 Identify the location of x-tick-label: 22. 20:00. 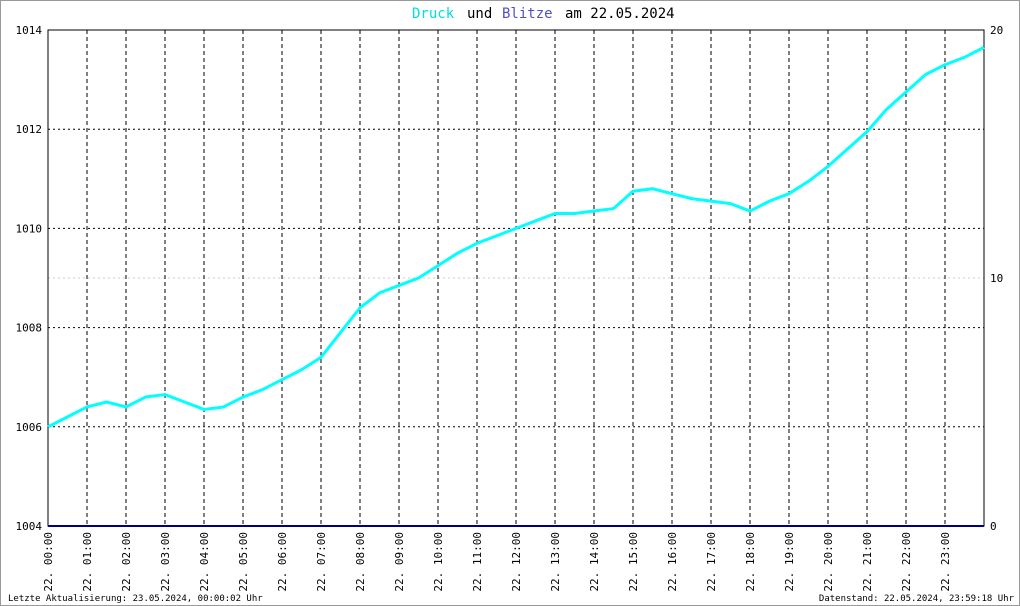
(828, 562).